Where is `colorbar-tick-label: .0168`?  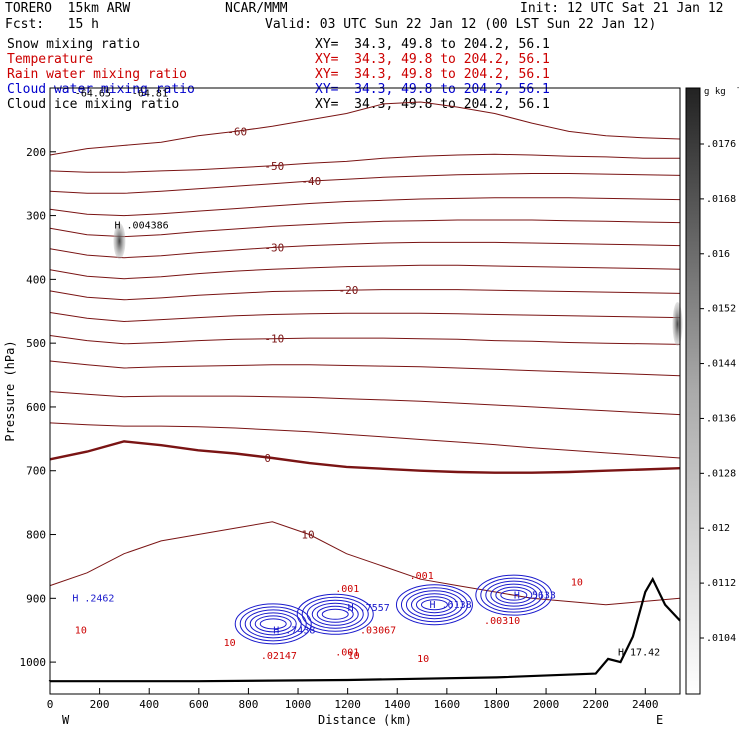 colorbar-tick-label: .0168 is located at coordinates (721, 199).